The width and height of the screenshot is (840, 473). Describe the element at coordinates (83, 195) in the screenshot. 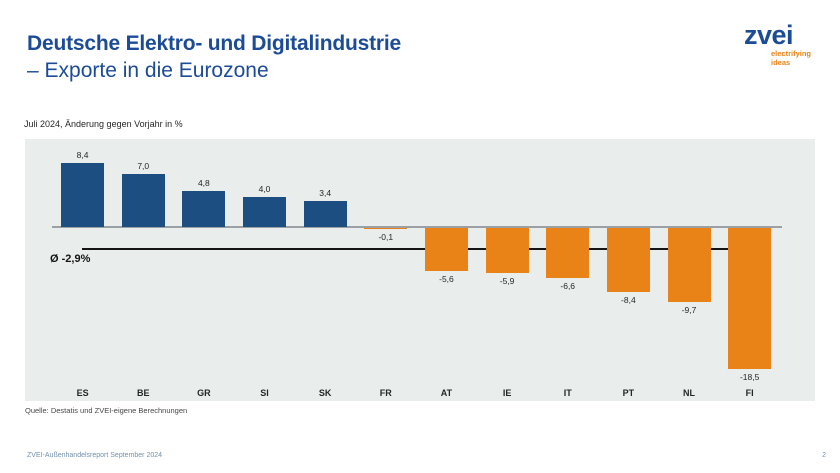

I see `bar-ES` at that location.